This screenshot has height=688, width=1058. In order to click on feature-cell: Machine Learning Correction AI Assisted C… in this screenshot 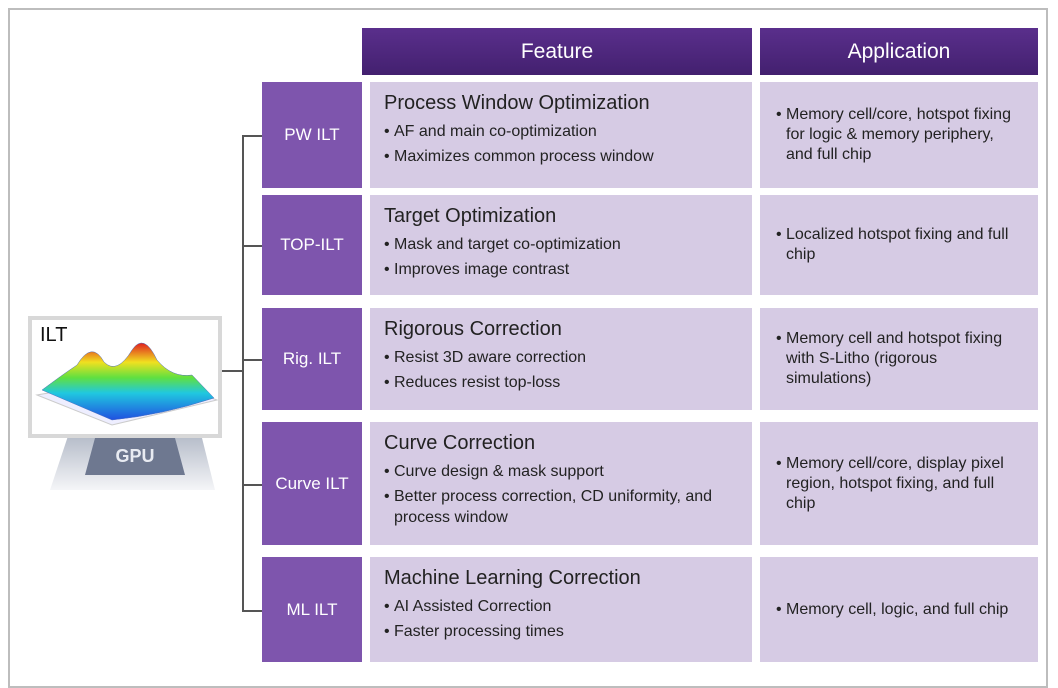, I will do `click(561, 609)`.